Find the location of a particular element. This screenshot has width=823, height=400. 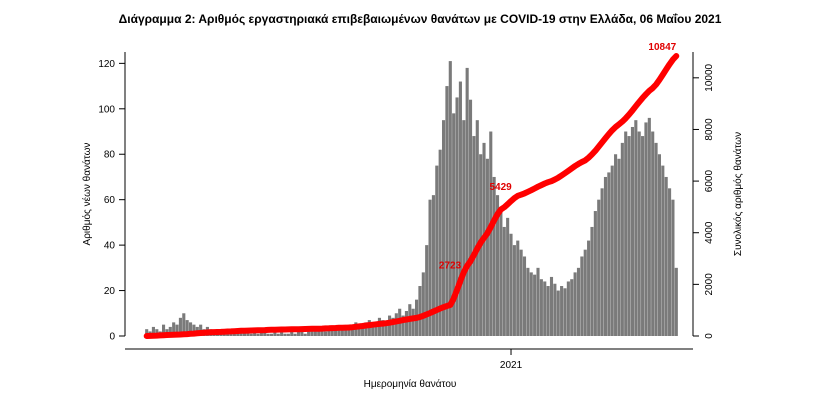

x-tick-label: 2021 is located at coordinates (511, 365).